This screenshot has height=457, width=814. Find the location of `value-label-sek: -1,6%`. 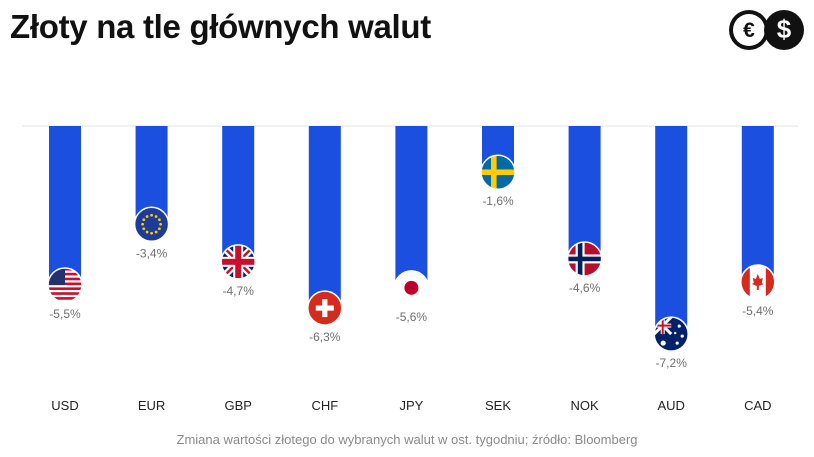

value-label-sek: -1,6% is located at coordinates (498, 201).